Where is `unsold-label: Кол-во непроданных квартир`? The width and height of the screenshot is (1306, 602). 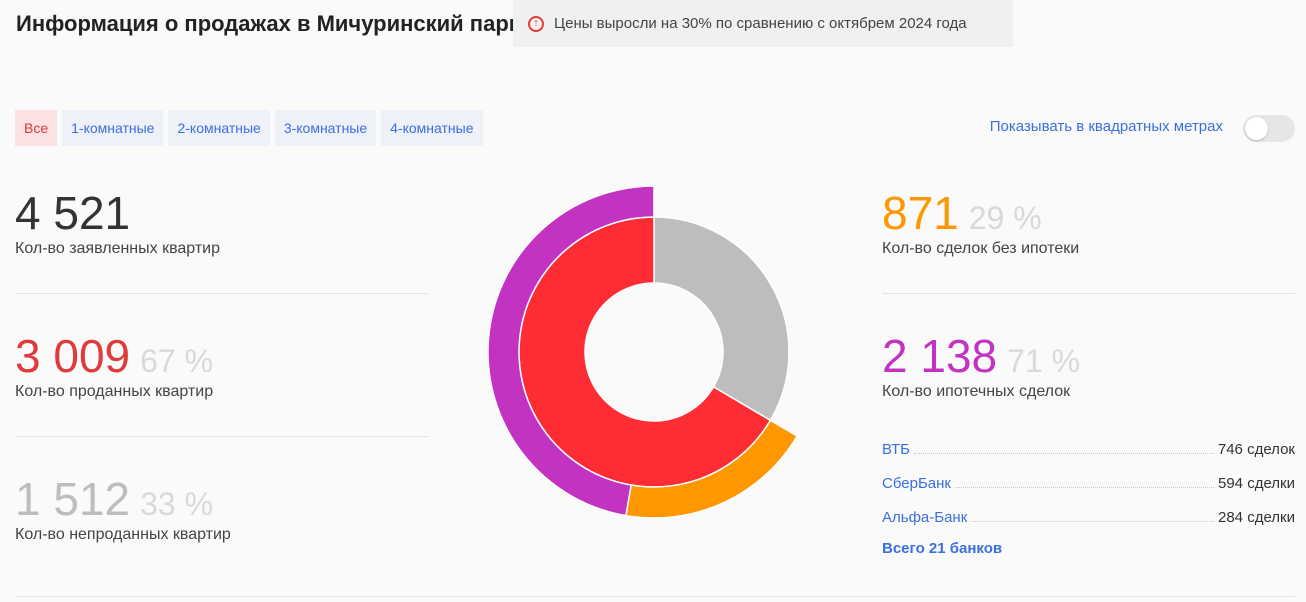
unsold-label: Кол-во непроданных квартир is located at coordinates (123, 534).